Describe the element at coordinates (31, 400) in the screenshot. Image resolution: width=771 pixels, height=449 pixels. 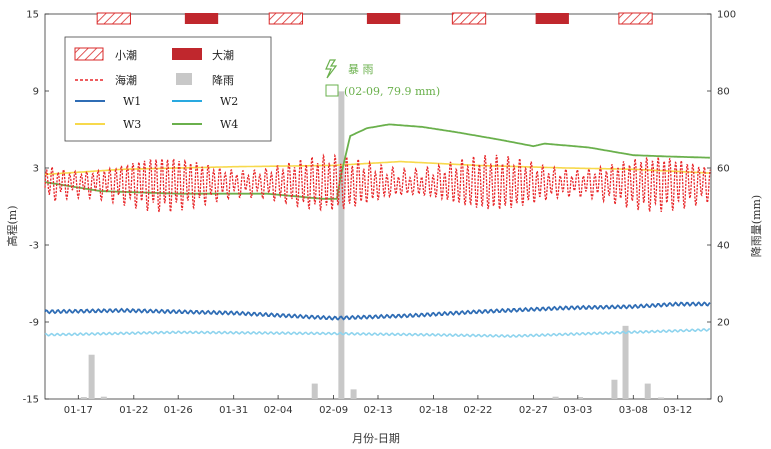
I see `y-left-tick-label: -15` at that location.